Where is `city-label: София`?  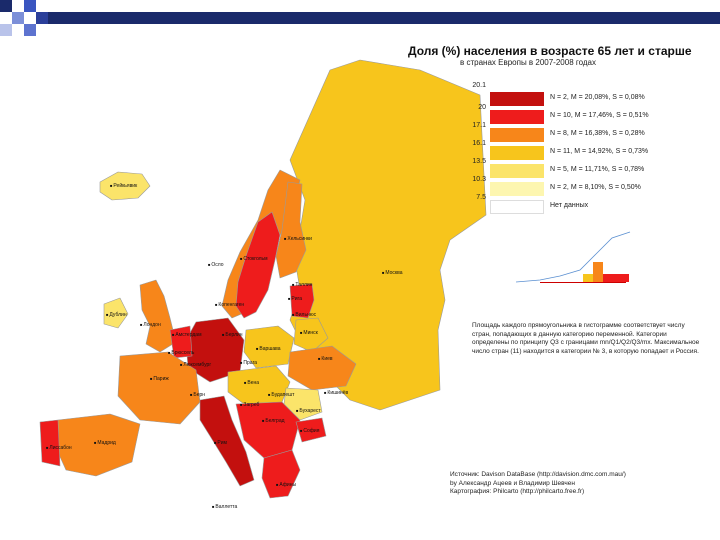
city-label: София is located at coordinates (309, 431).